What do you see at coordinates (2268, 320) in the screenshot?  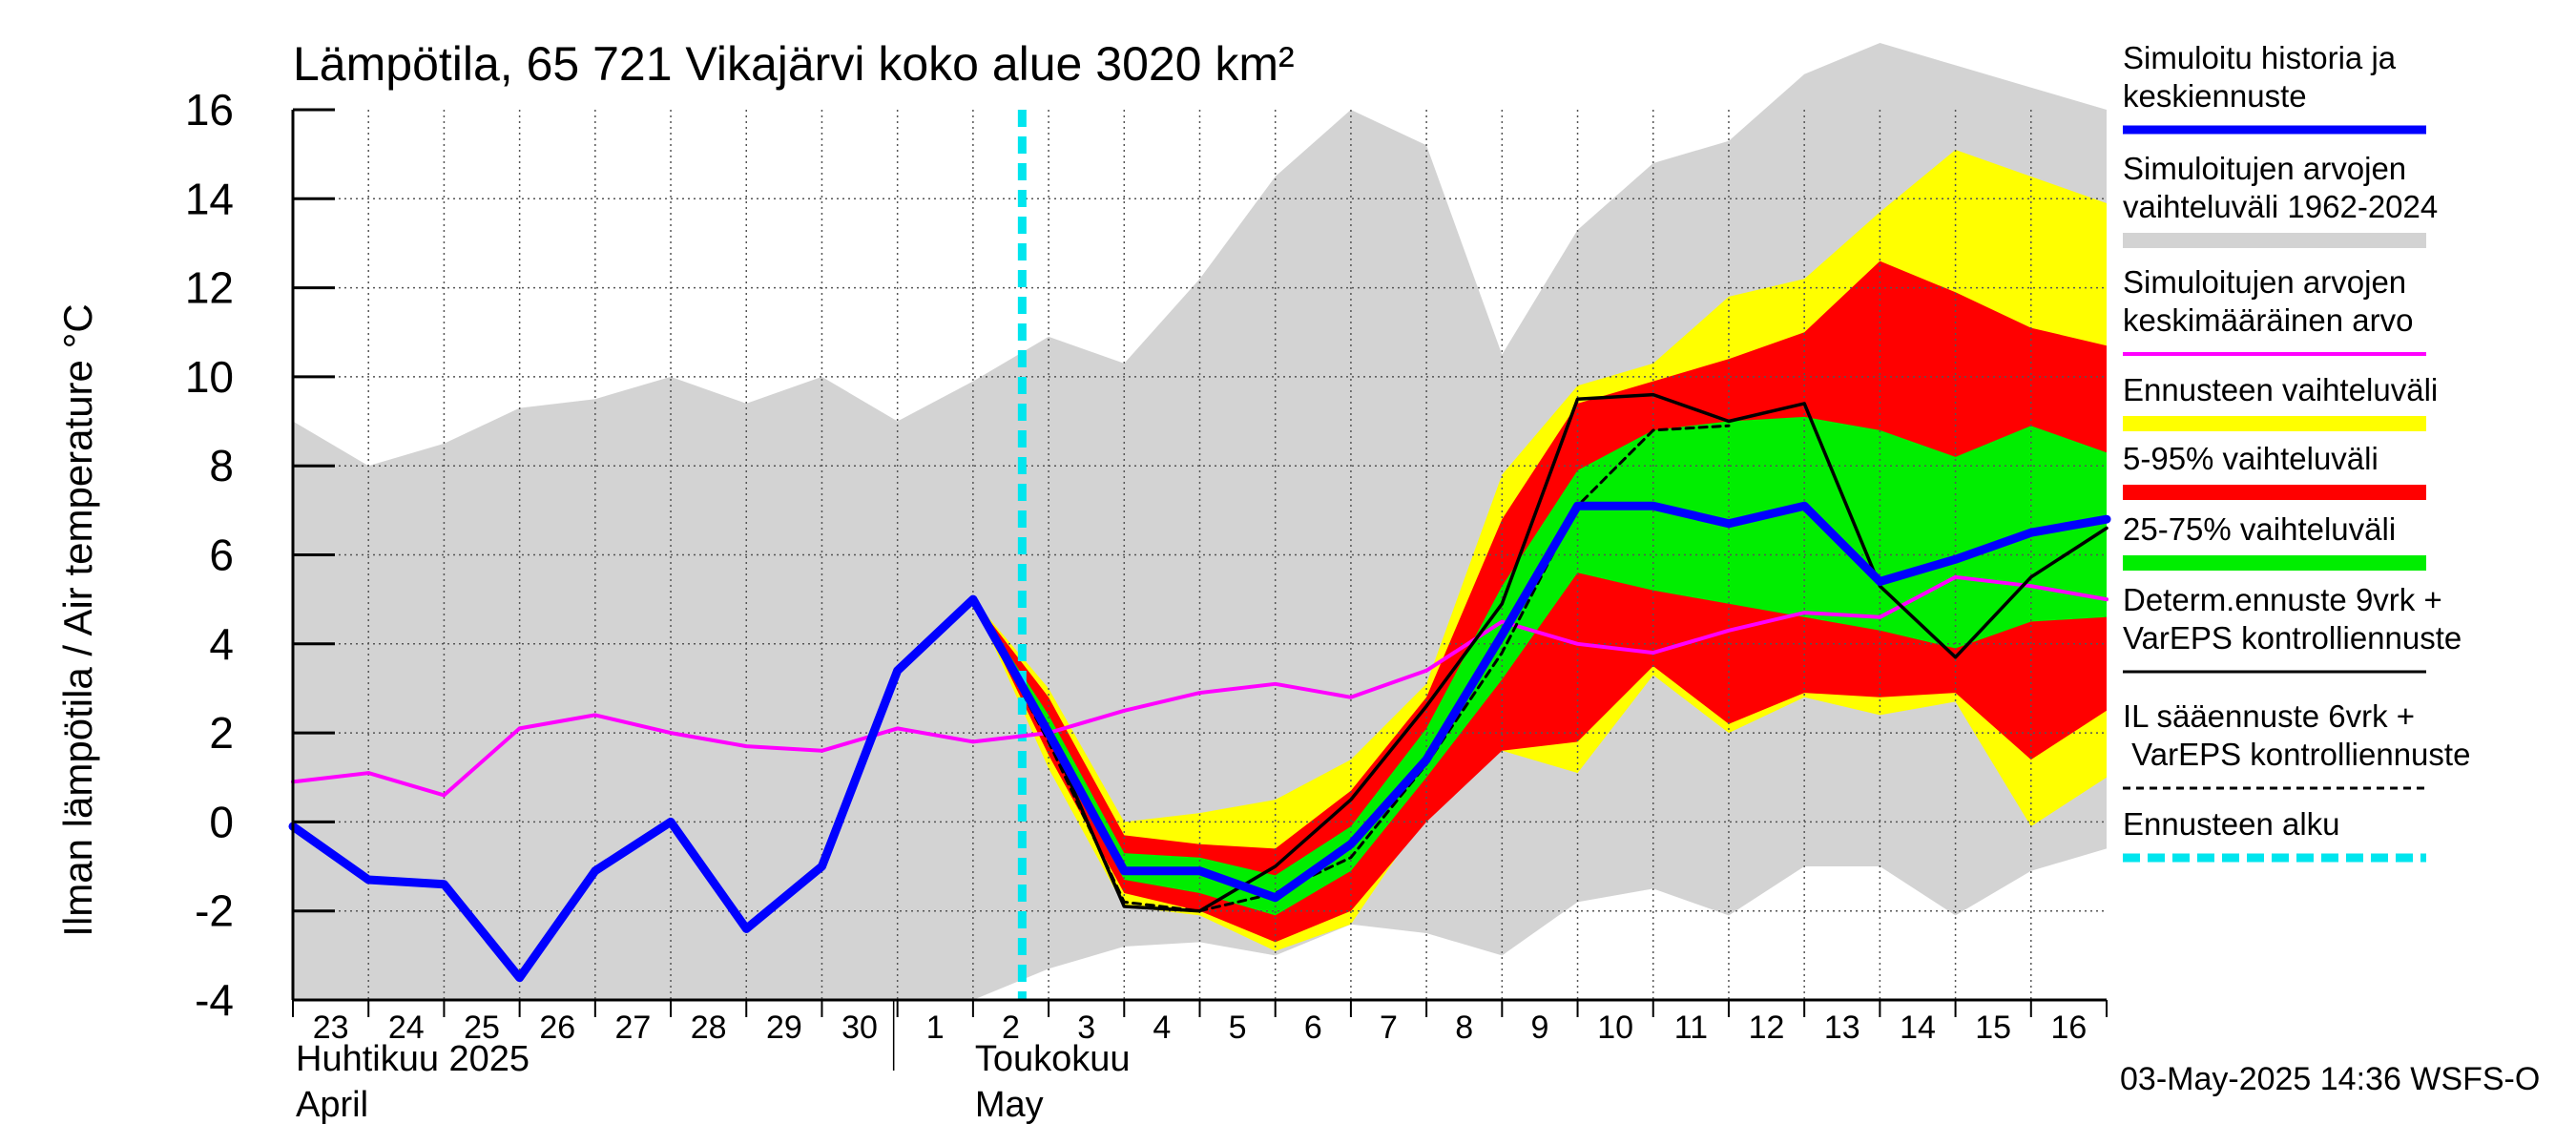 I see `legend-label-line: keskimääräinen arvo` at bounding box center [2268, 320].